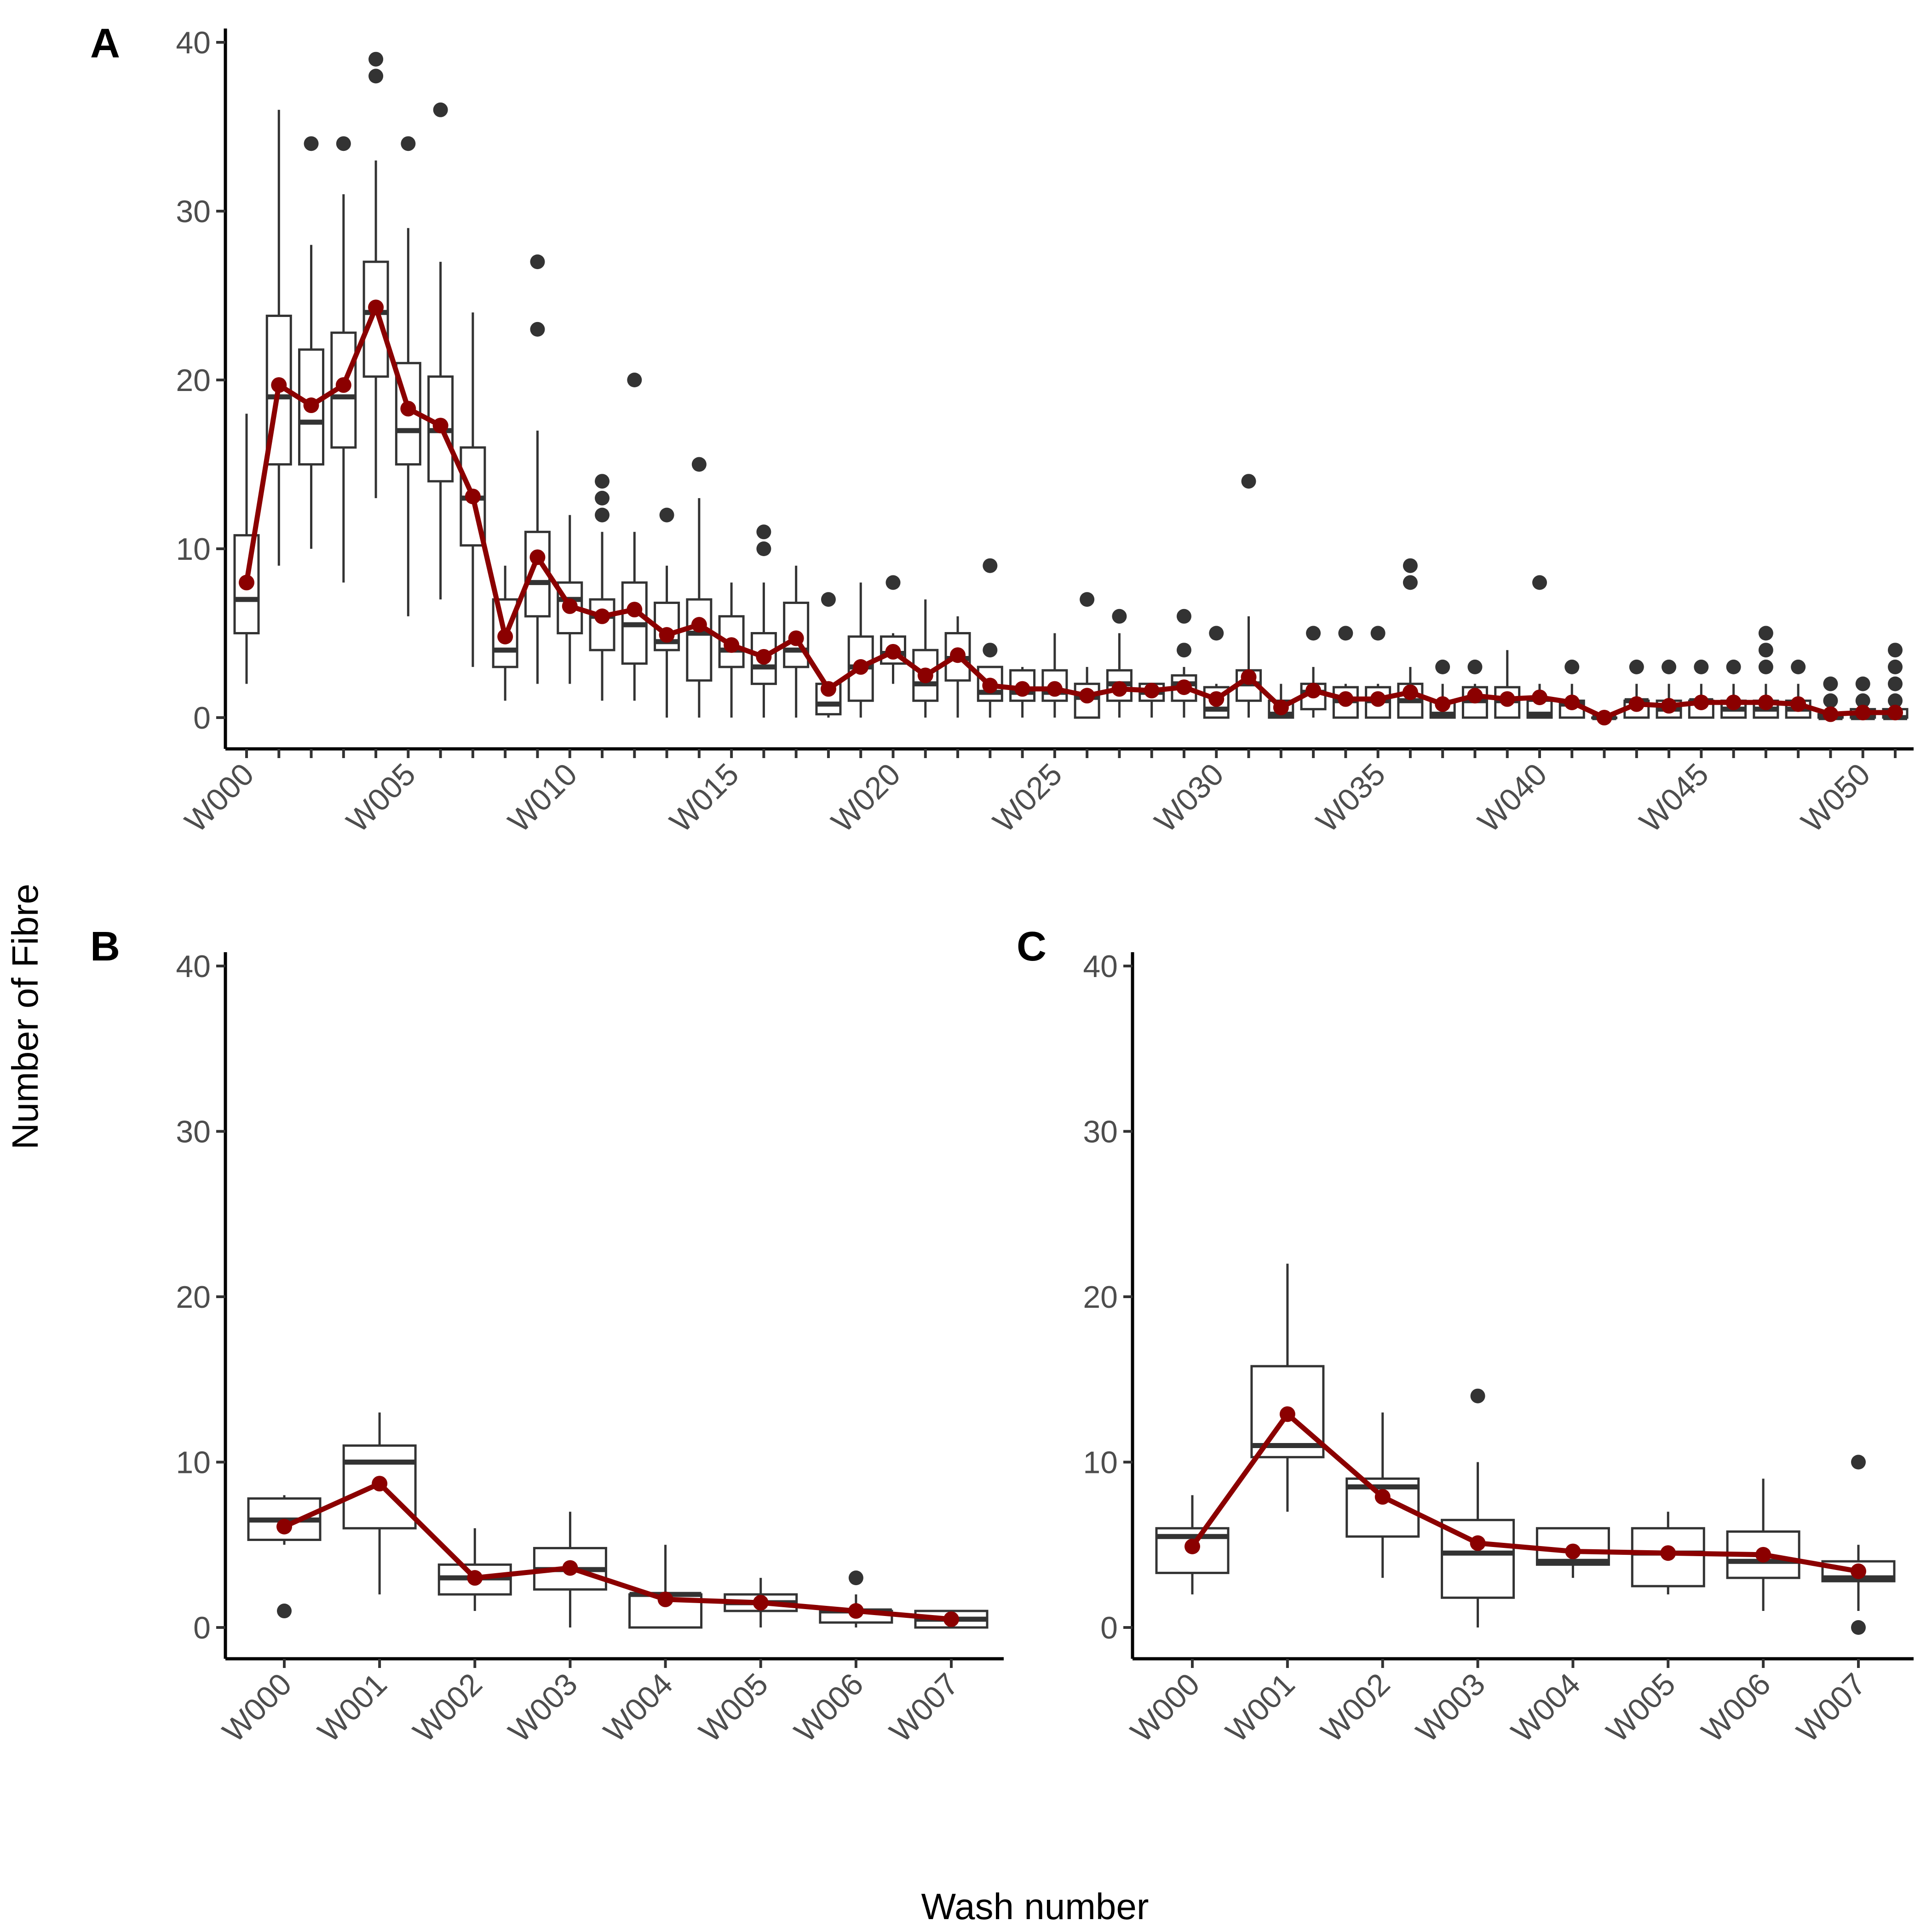 The image size is (1932, 1932). I want to click on box-w021, so click(925, 658).